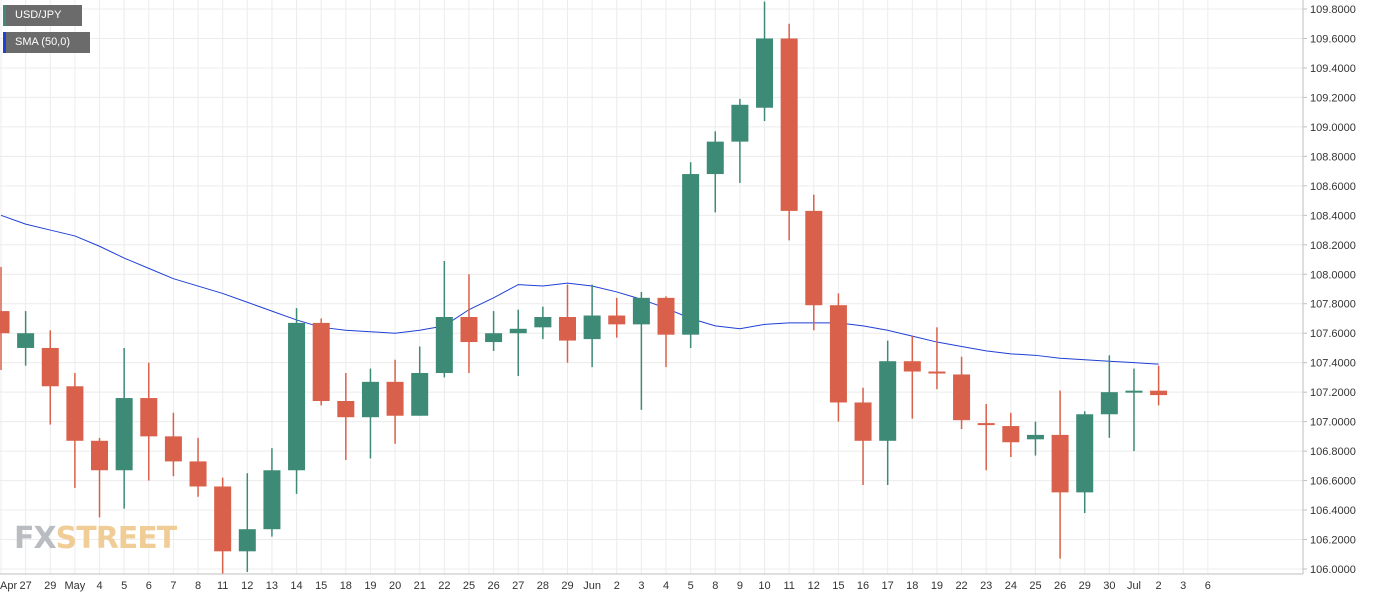 The width and height of the screenshot is (1387, 603). Describe the element at coordinates (8, 586) in the screenshot. I see `x-tick-label: Apr` at that location.